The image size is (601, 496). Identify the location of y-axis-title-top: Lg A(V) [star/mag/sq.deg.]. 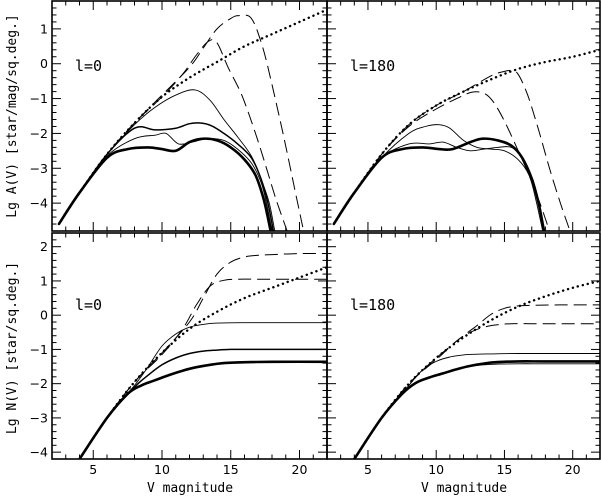
(12, 116).